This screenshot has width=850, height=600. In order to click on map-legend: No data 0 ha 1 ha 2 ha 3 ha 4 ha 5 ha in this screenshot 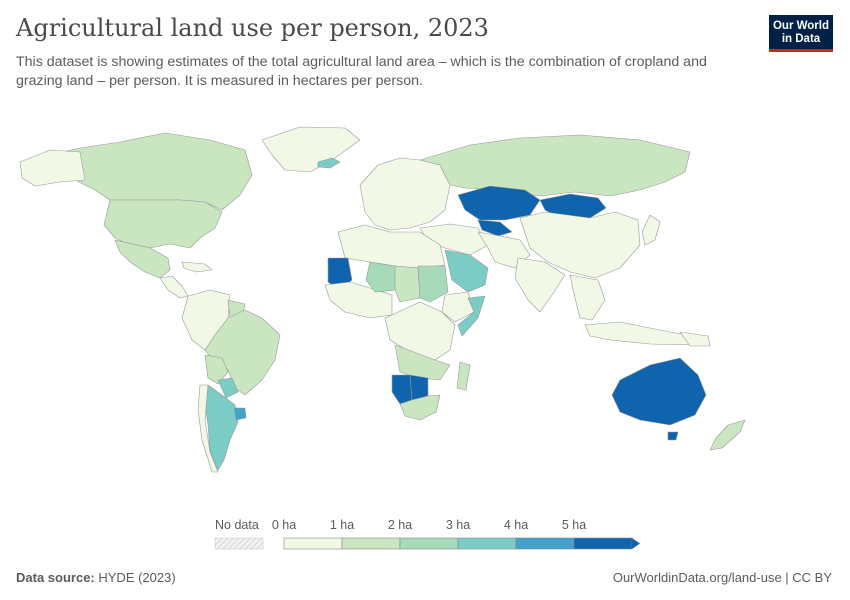, I will do `click(427, 534)`.